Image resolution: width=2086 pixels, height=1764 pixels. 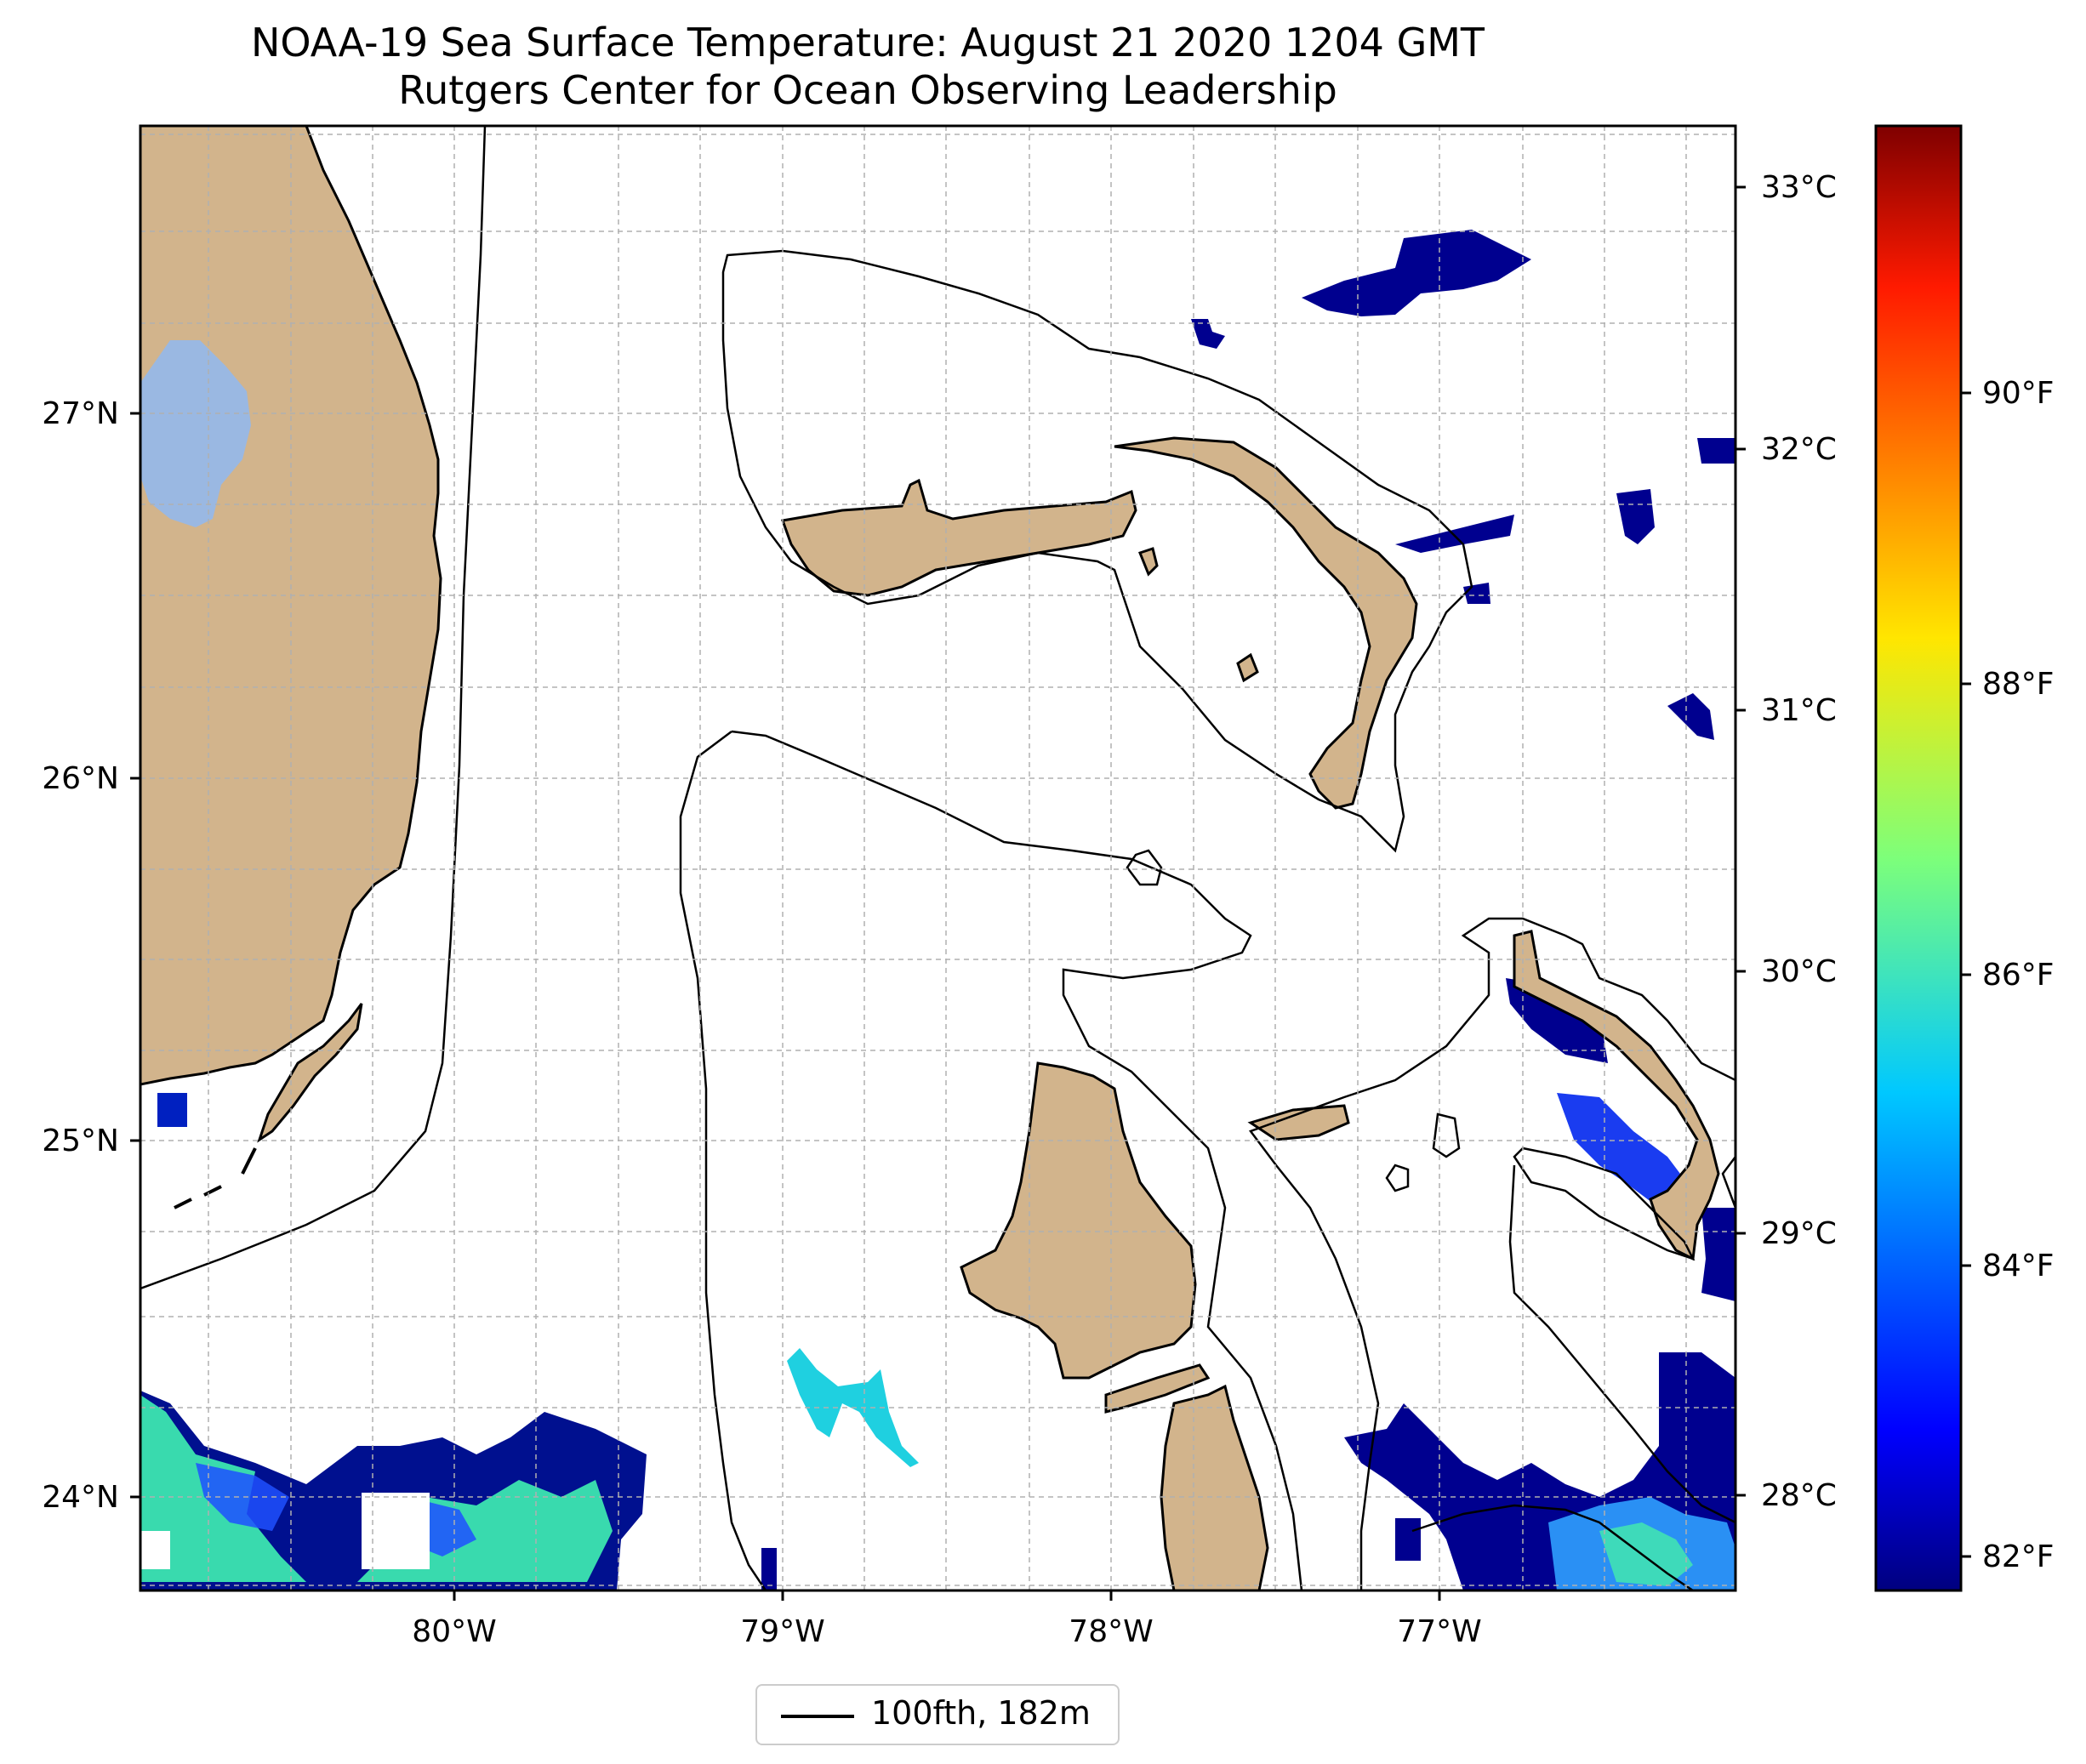 I want to click on sst-patch-south-small, so click(x=769, y=1569).